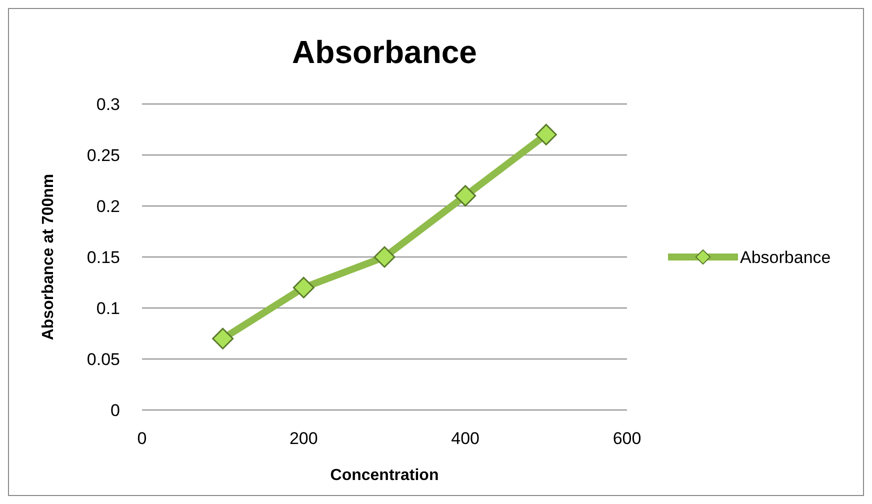 The height and width of the screenshot is (504, 872). I want to click on y-axis-title: Absorbance at 700nm, so click(48, 257).